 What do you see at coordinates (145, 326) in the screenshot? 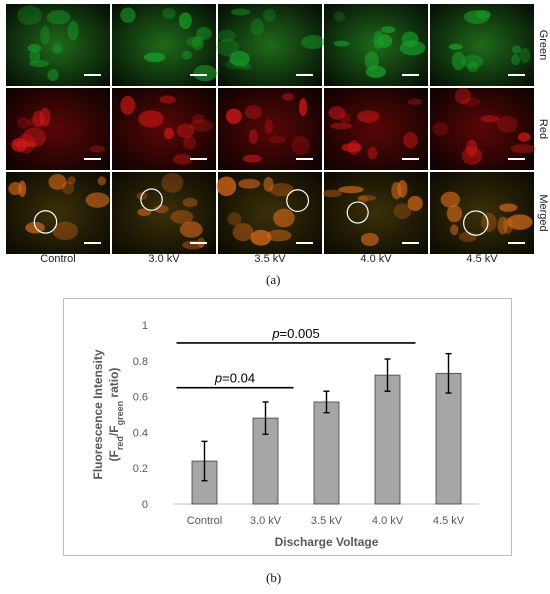
I see `y-tick-label: 1` at bounding box center [145, 326].